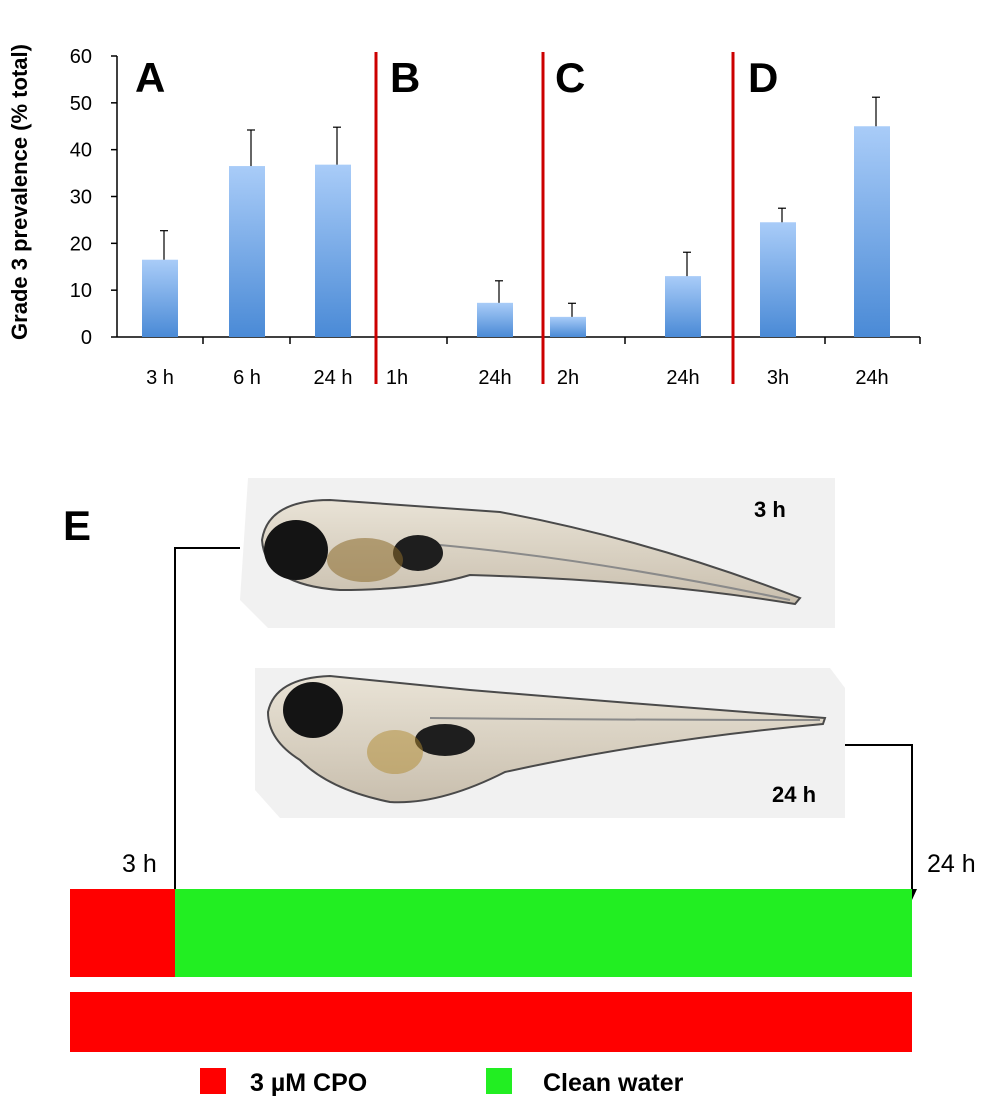 The height and width of the screenshot is (1099, 990). Describe the element at coordinates (93, 197) in the screenshot. I see `y-ticks: 0 10 20 30 40 50 60` at that location.